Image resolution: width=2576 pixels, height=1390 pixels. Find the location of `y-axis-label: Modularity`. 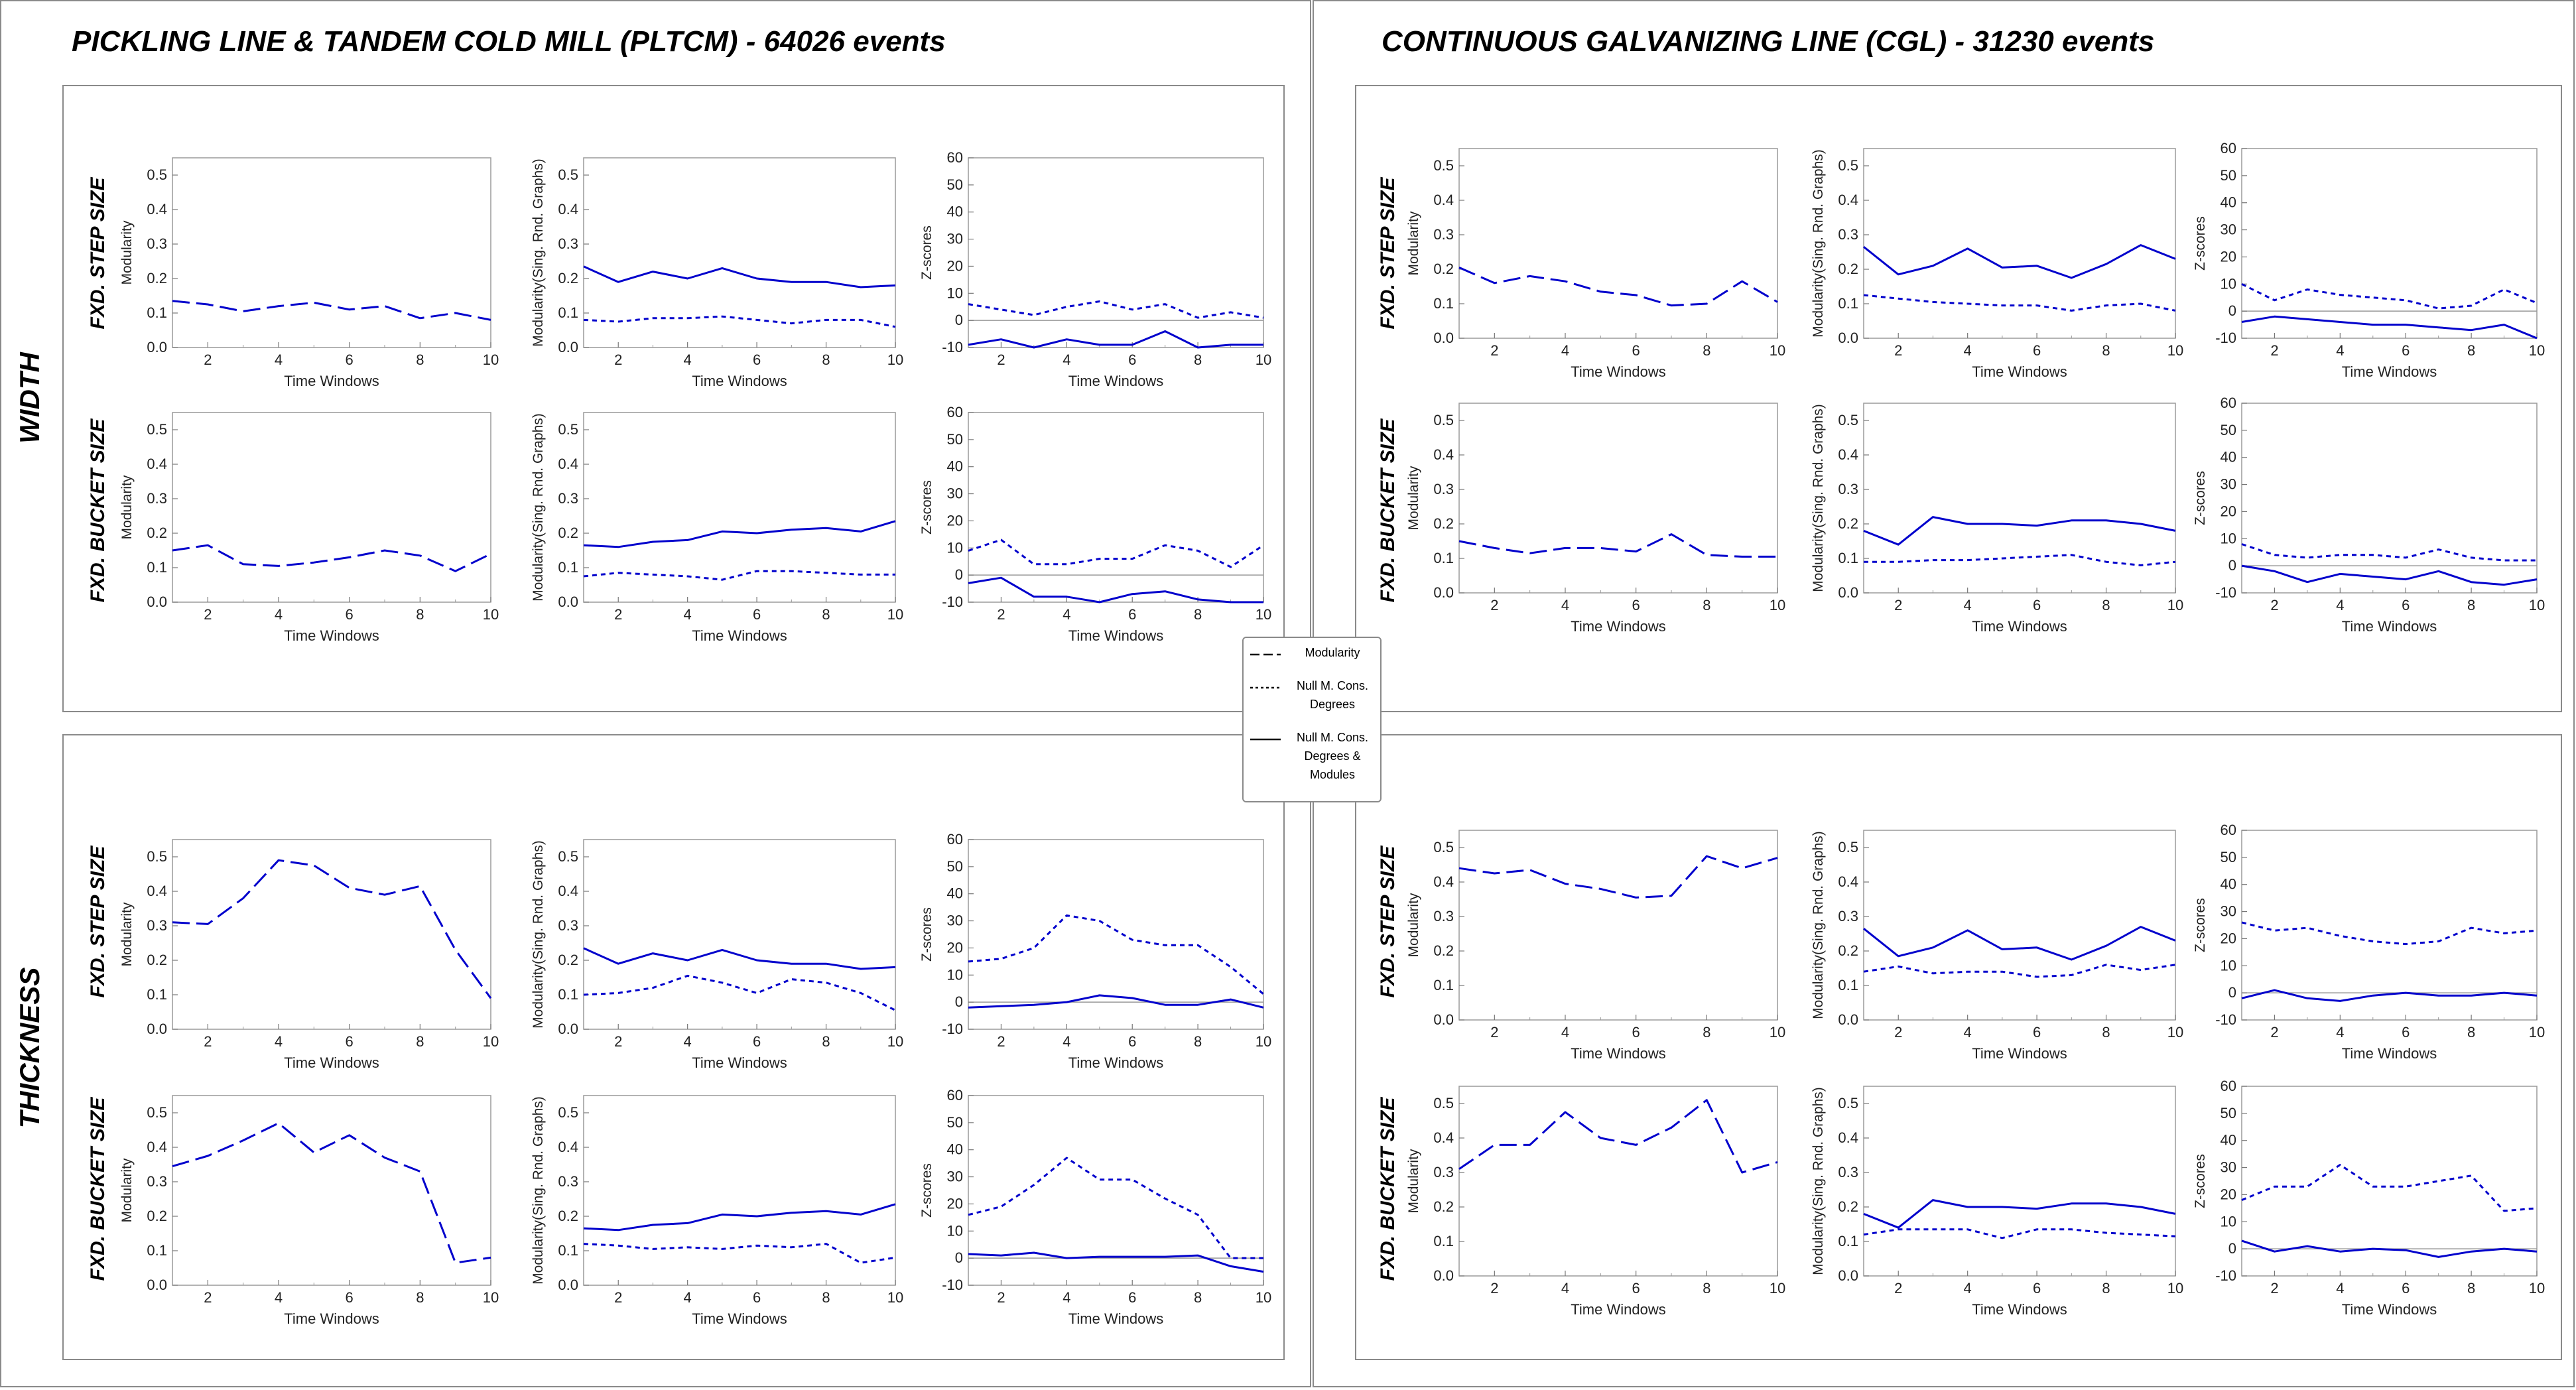

y-axis-label: Modularity is located at coordinates (127, 507).